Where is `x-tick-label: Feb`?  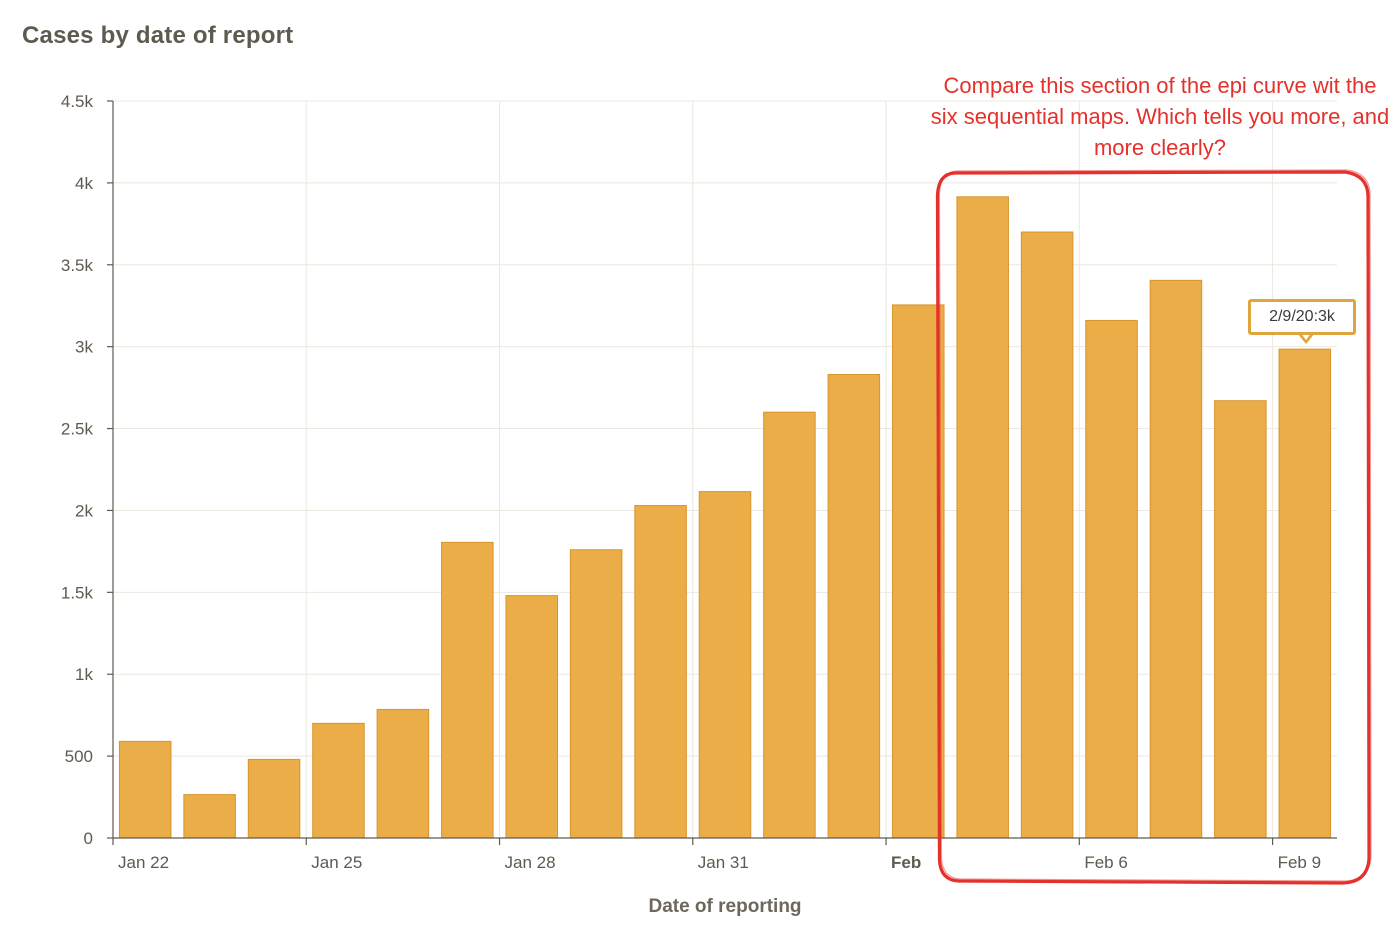 x-tick-label: Feb is located at coordinates (906, 862).